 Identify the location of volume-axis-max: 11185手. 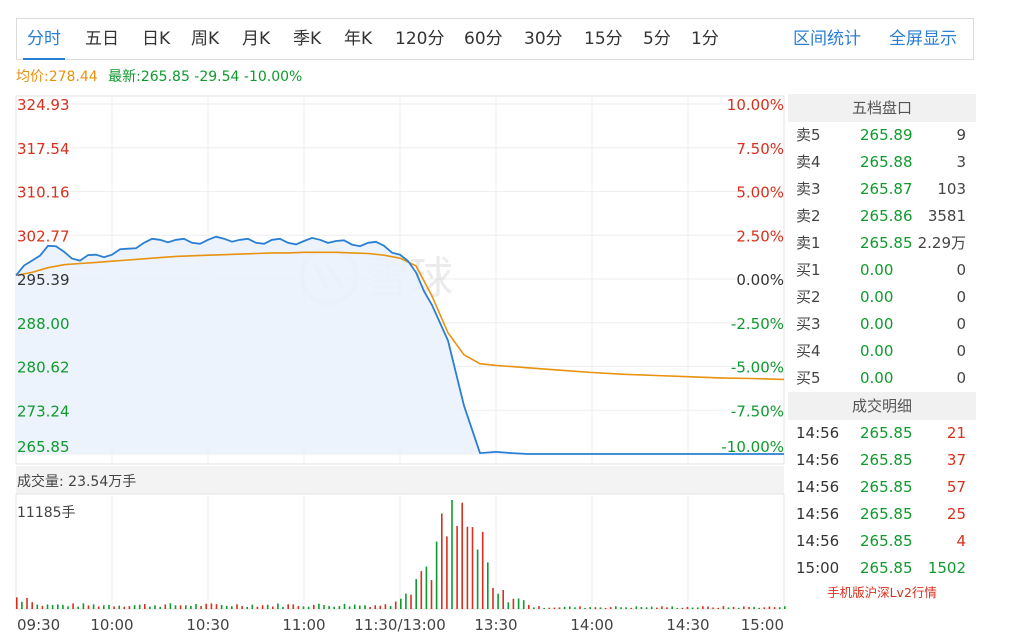
(46, 513).